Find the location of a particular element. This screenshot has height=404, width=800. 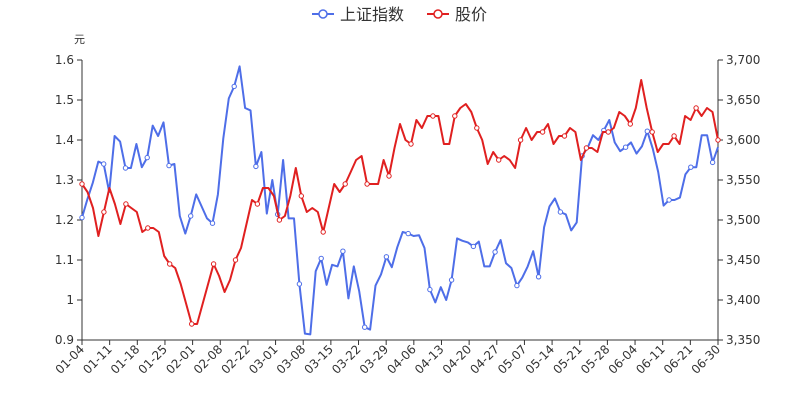

y-left-tick-label: 0.9 is located at coordinates (64, 340).